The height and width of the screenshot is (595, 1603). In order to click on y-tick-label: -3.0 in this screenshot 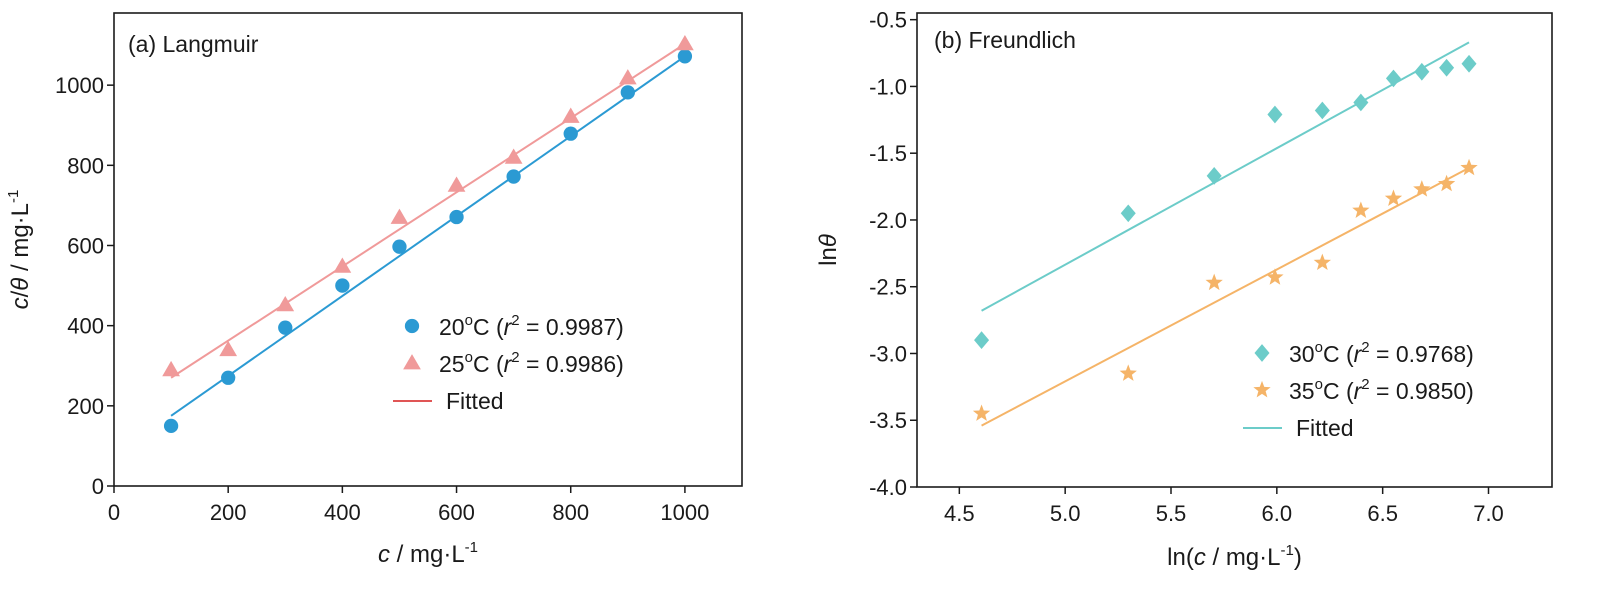, I will do `click(888, 353)`.